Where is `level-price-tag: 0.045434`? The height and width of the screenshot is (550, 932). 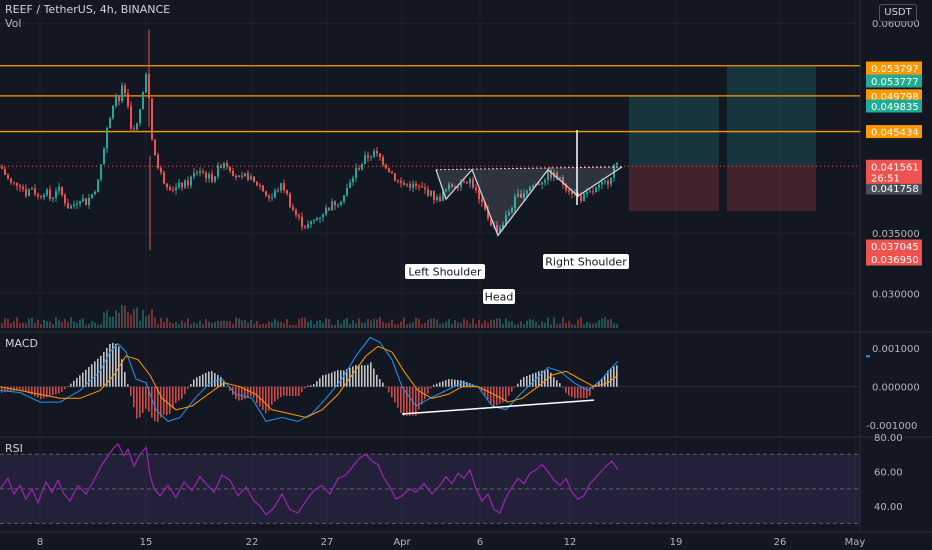
level-price-tag: 0.045434 is located at coordinates (895, 133).